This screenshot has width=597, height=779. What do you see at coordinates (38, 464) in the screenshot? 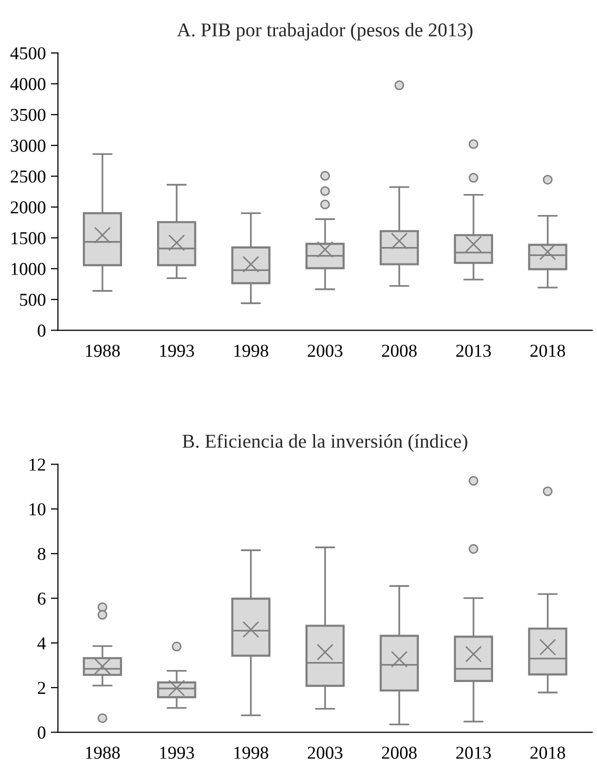
I see `y-tick-label: 12` at bounding box center [38, 464].